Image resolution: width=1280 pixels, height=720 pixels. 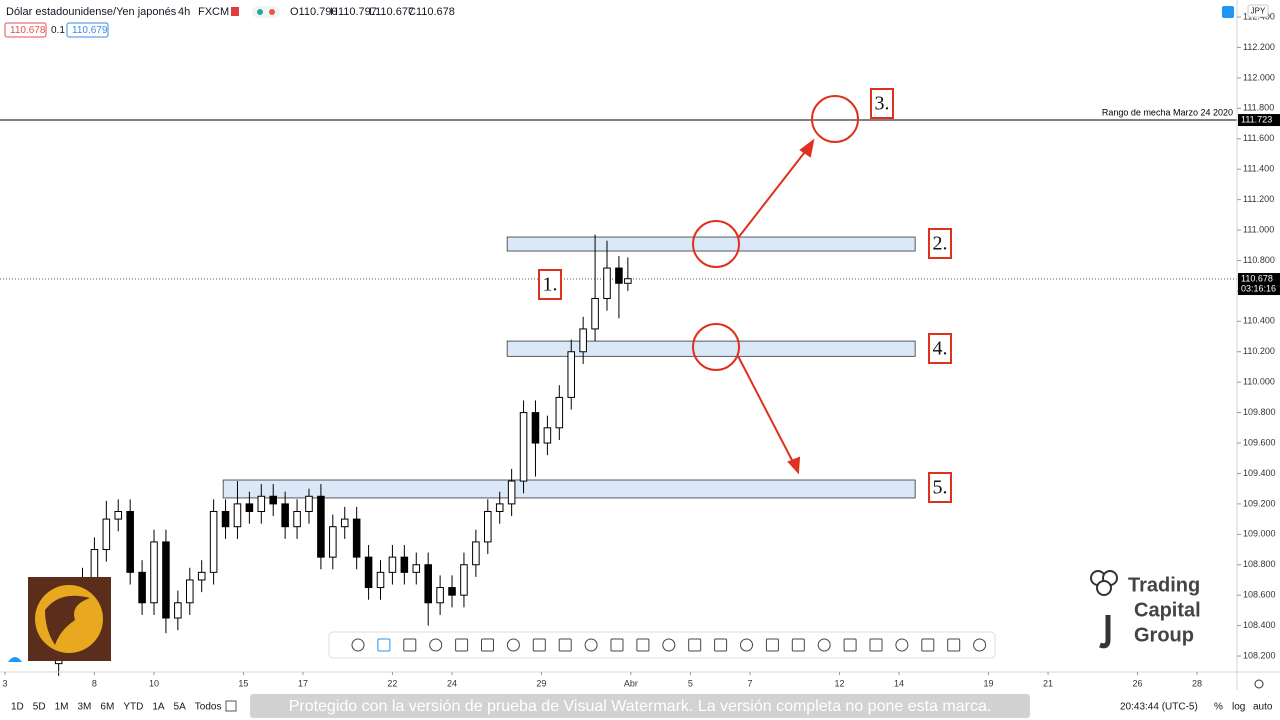 I want to click on price-label: 111.723, so click(x=1256, y=119).